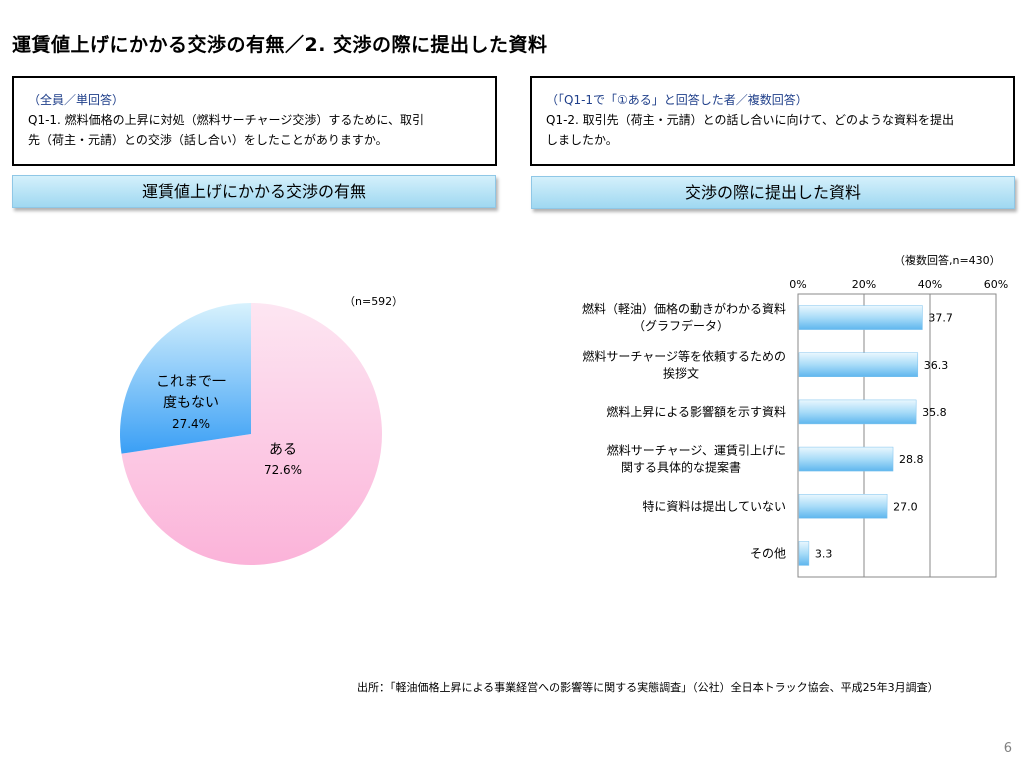 The height and width of the screenshot is (768, 1024). I want to click on bar-section-header: 交渉の際に提出した資料, so click(773, 192).